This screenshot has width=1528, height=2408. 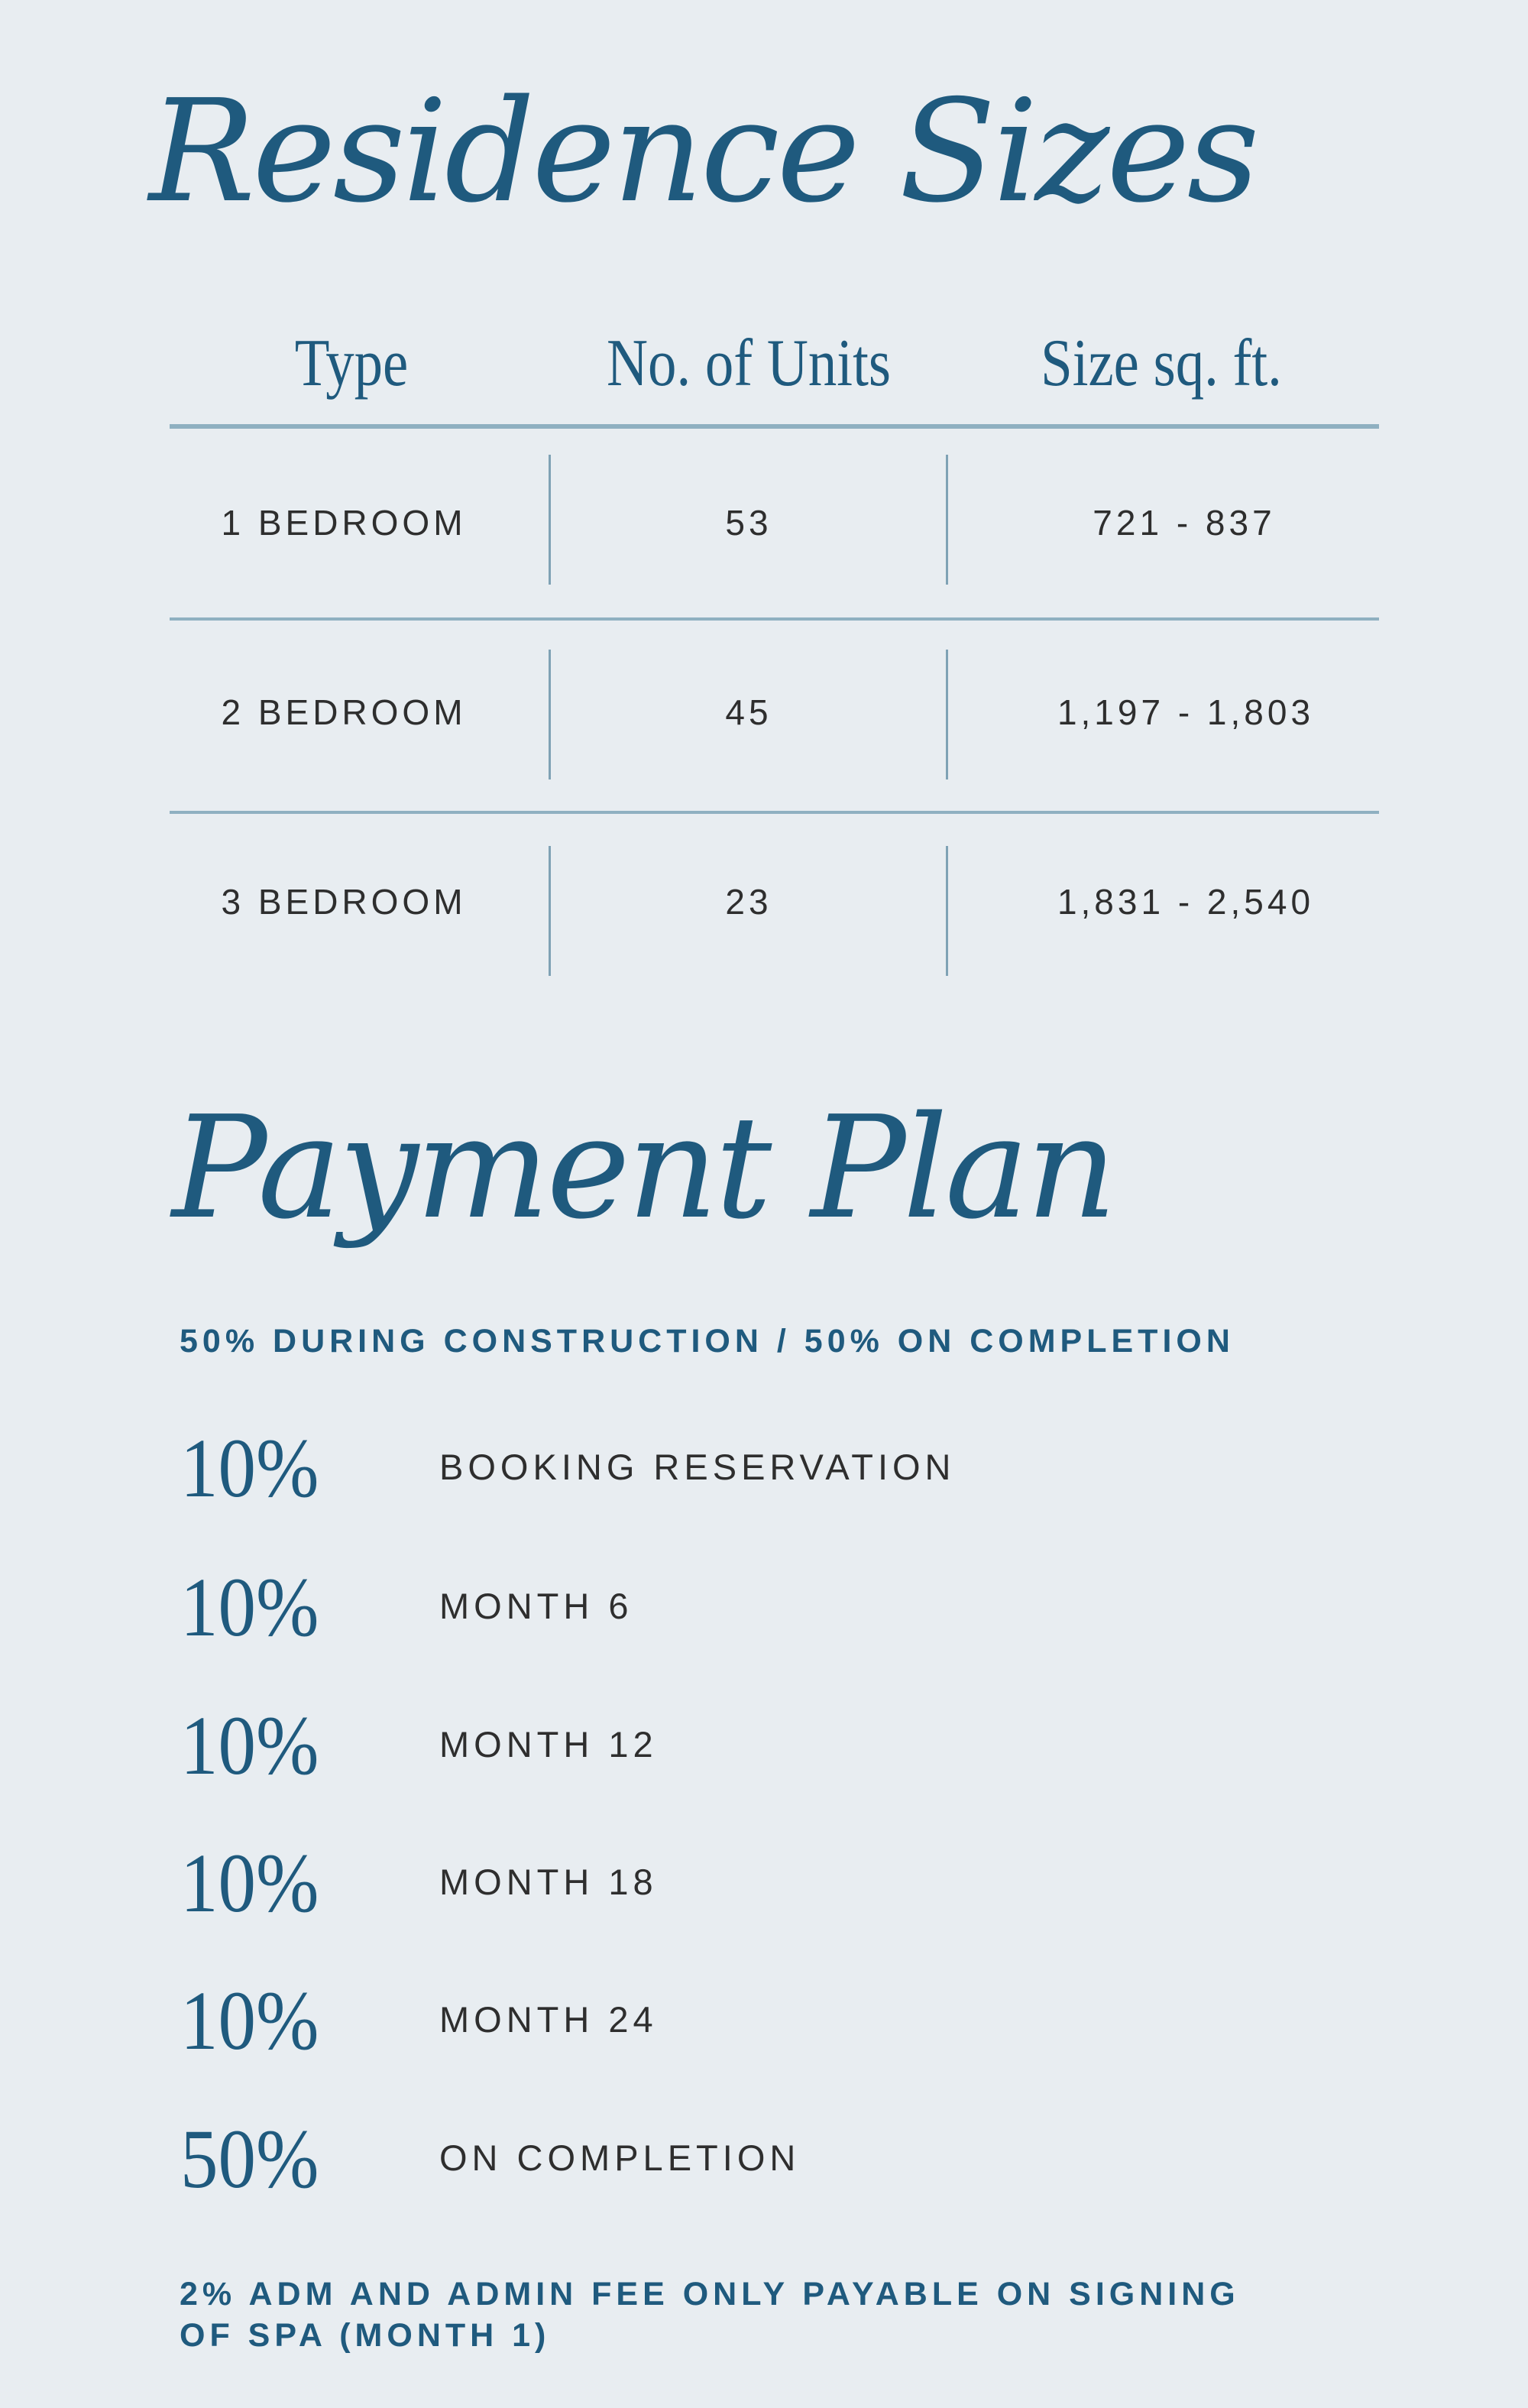 I want to click on cell-units: 53, so click(x=748, y=523).